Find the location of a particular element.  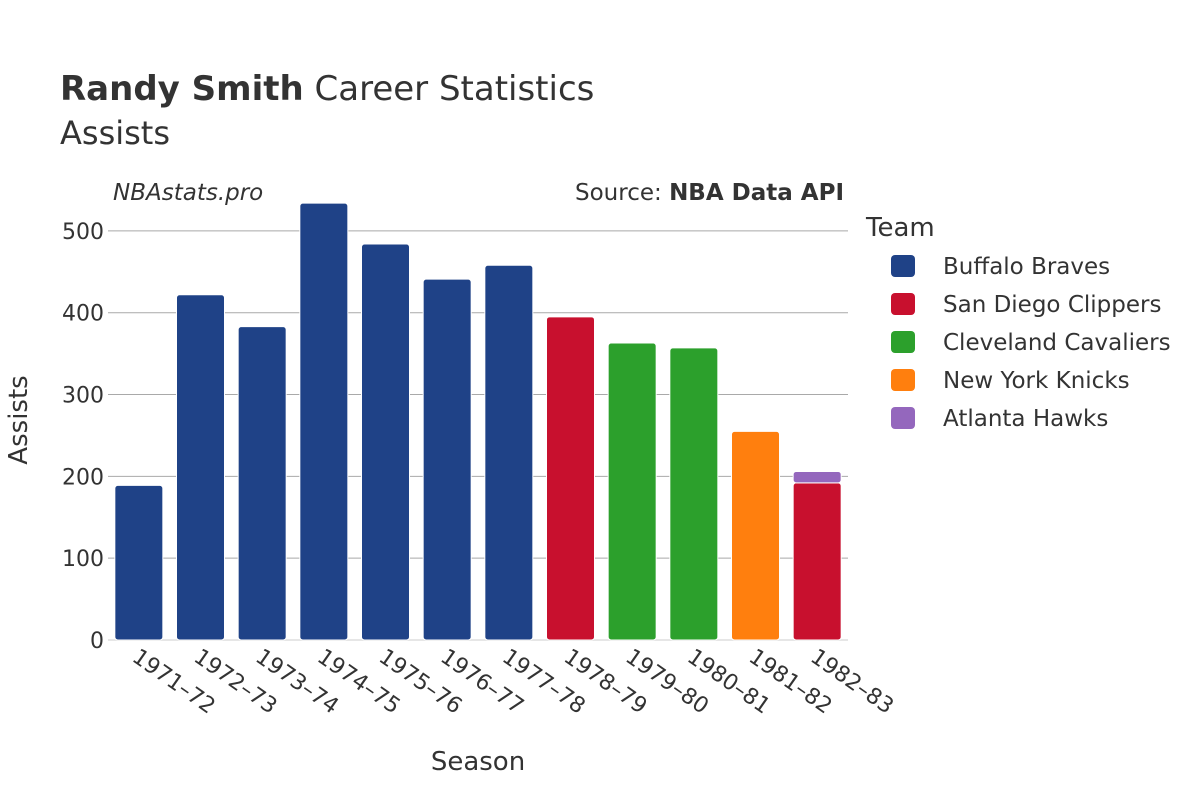

source-label: Source: is located at coordinates (618, 193).